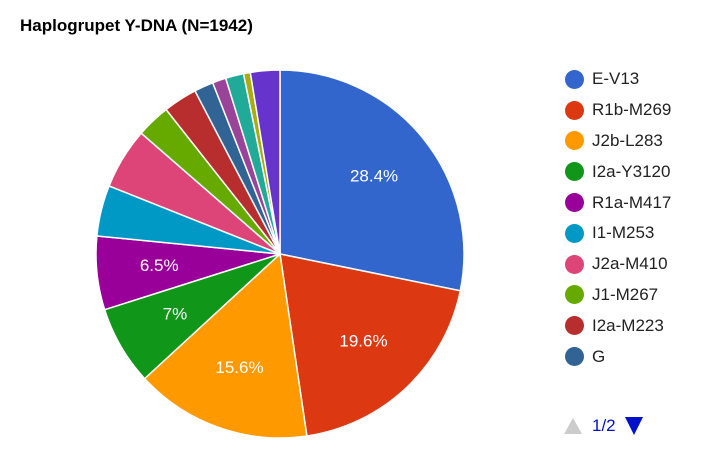 This screenshot has height=472, width=721. Describe the element at coordinates (363, 341) in the screenshot. I see `slice-data-label: 19.6%` at that location.